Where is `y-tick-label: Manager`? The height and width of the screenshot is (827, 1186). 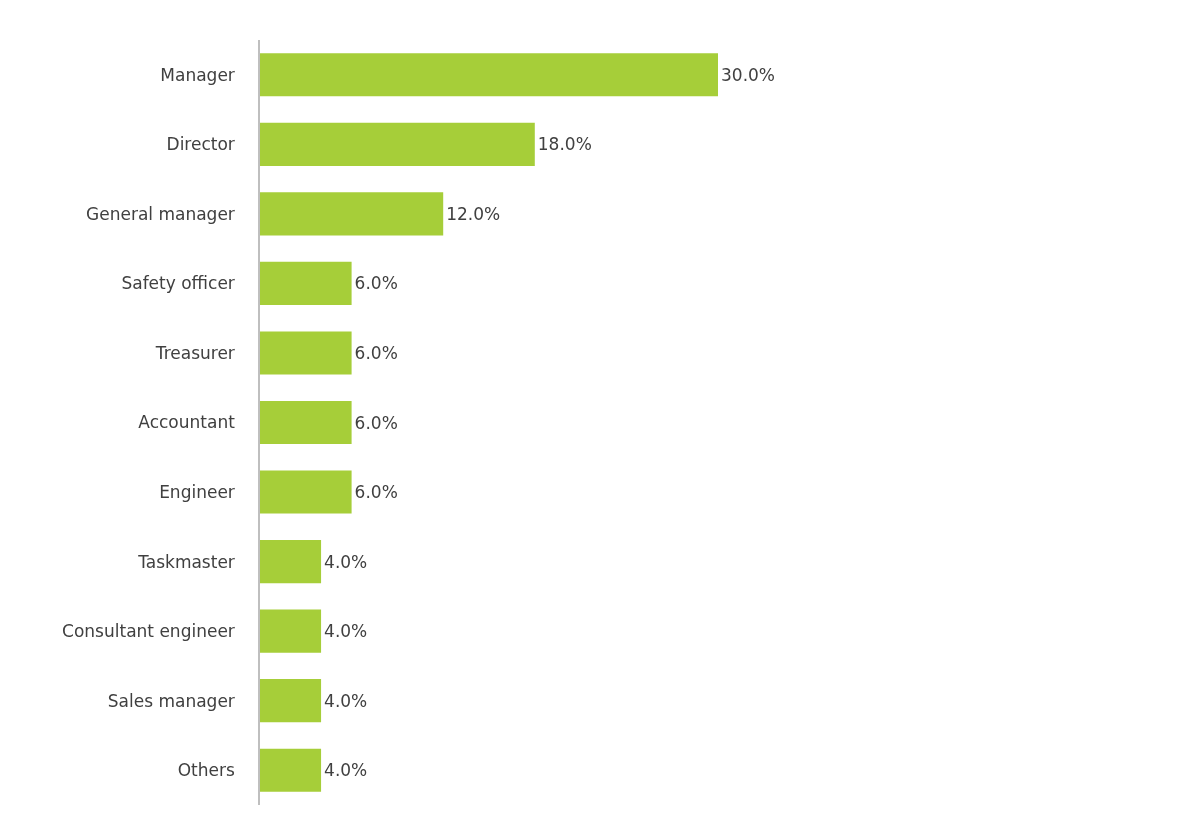 y-tick-label: Manager is located at coordinates (197, 74).